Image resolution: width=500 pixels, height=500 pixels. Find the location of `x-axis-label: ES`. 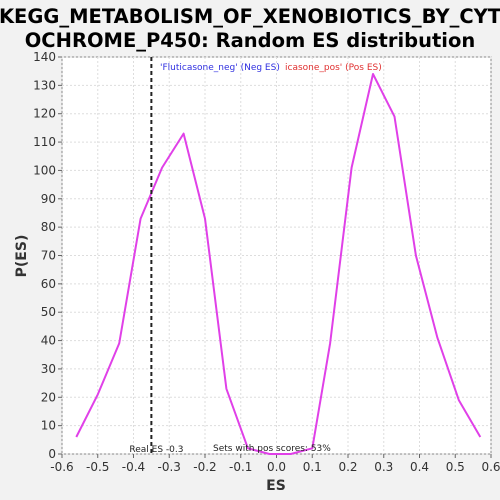

x-axis-label: ES is located at coordinates (276, 486).